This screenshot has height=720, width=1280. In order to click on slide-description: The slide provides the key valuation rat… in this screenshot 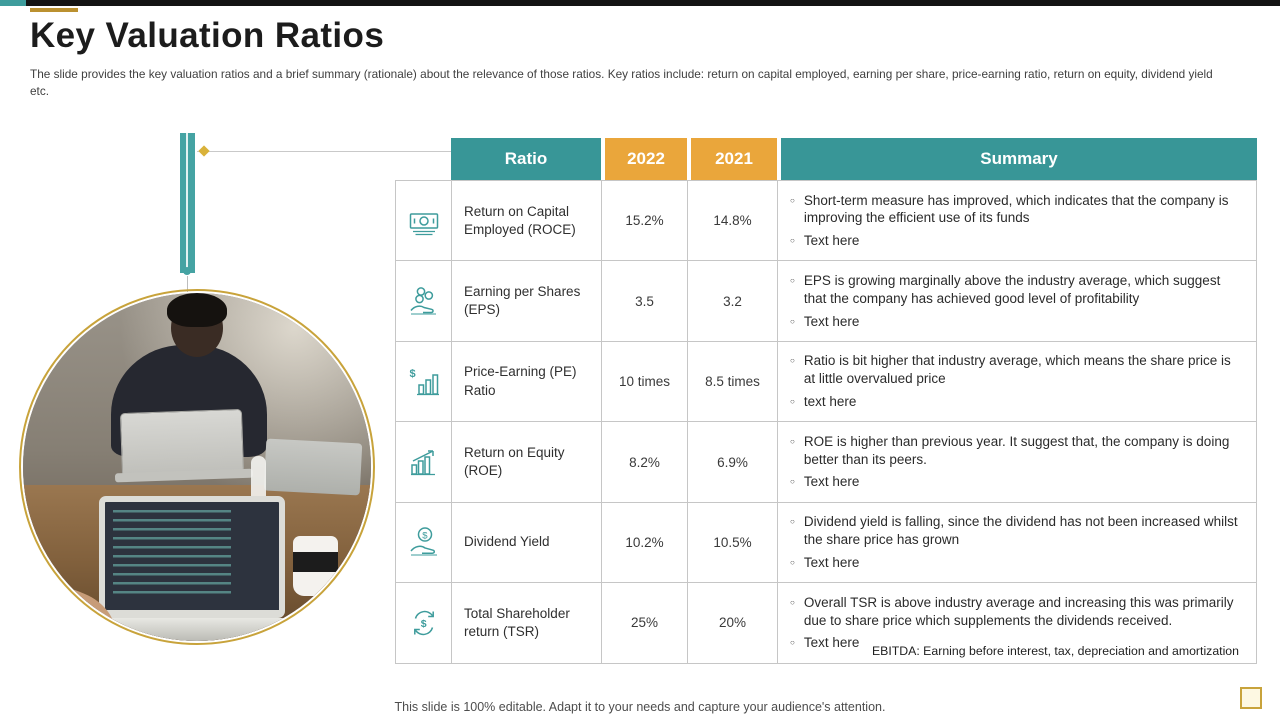, I will do `click(621, 83)`.